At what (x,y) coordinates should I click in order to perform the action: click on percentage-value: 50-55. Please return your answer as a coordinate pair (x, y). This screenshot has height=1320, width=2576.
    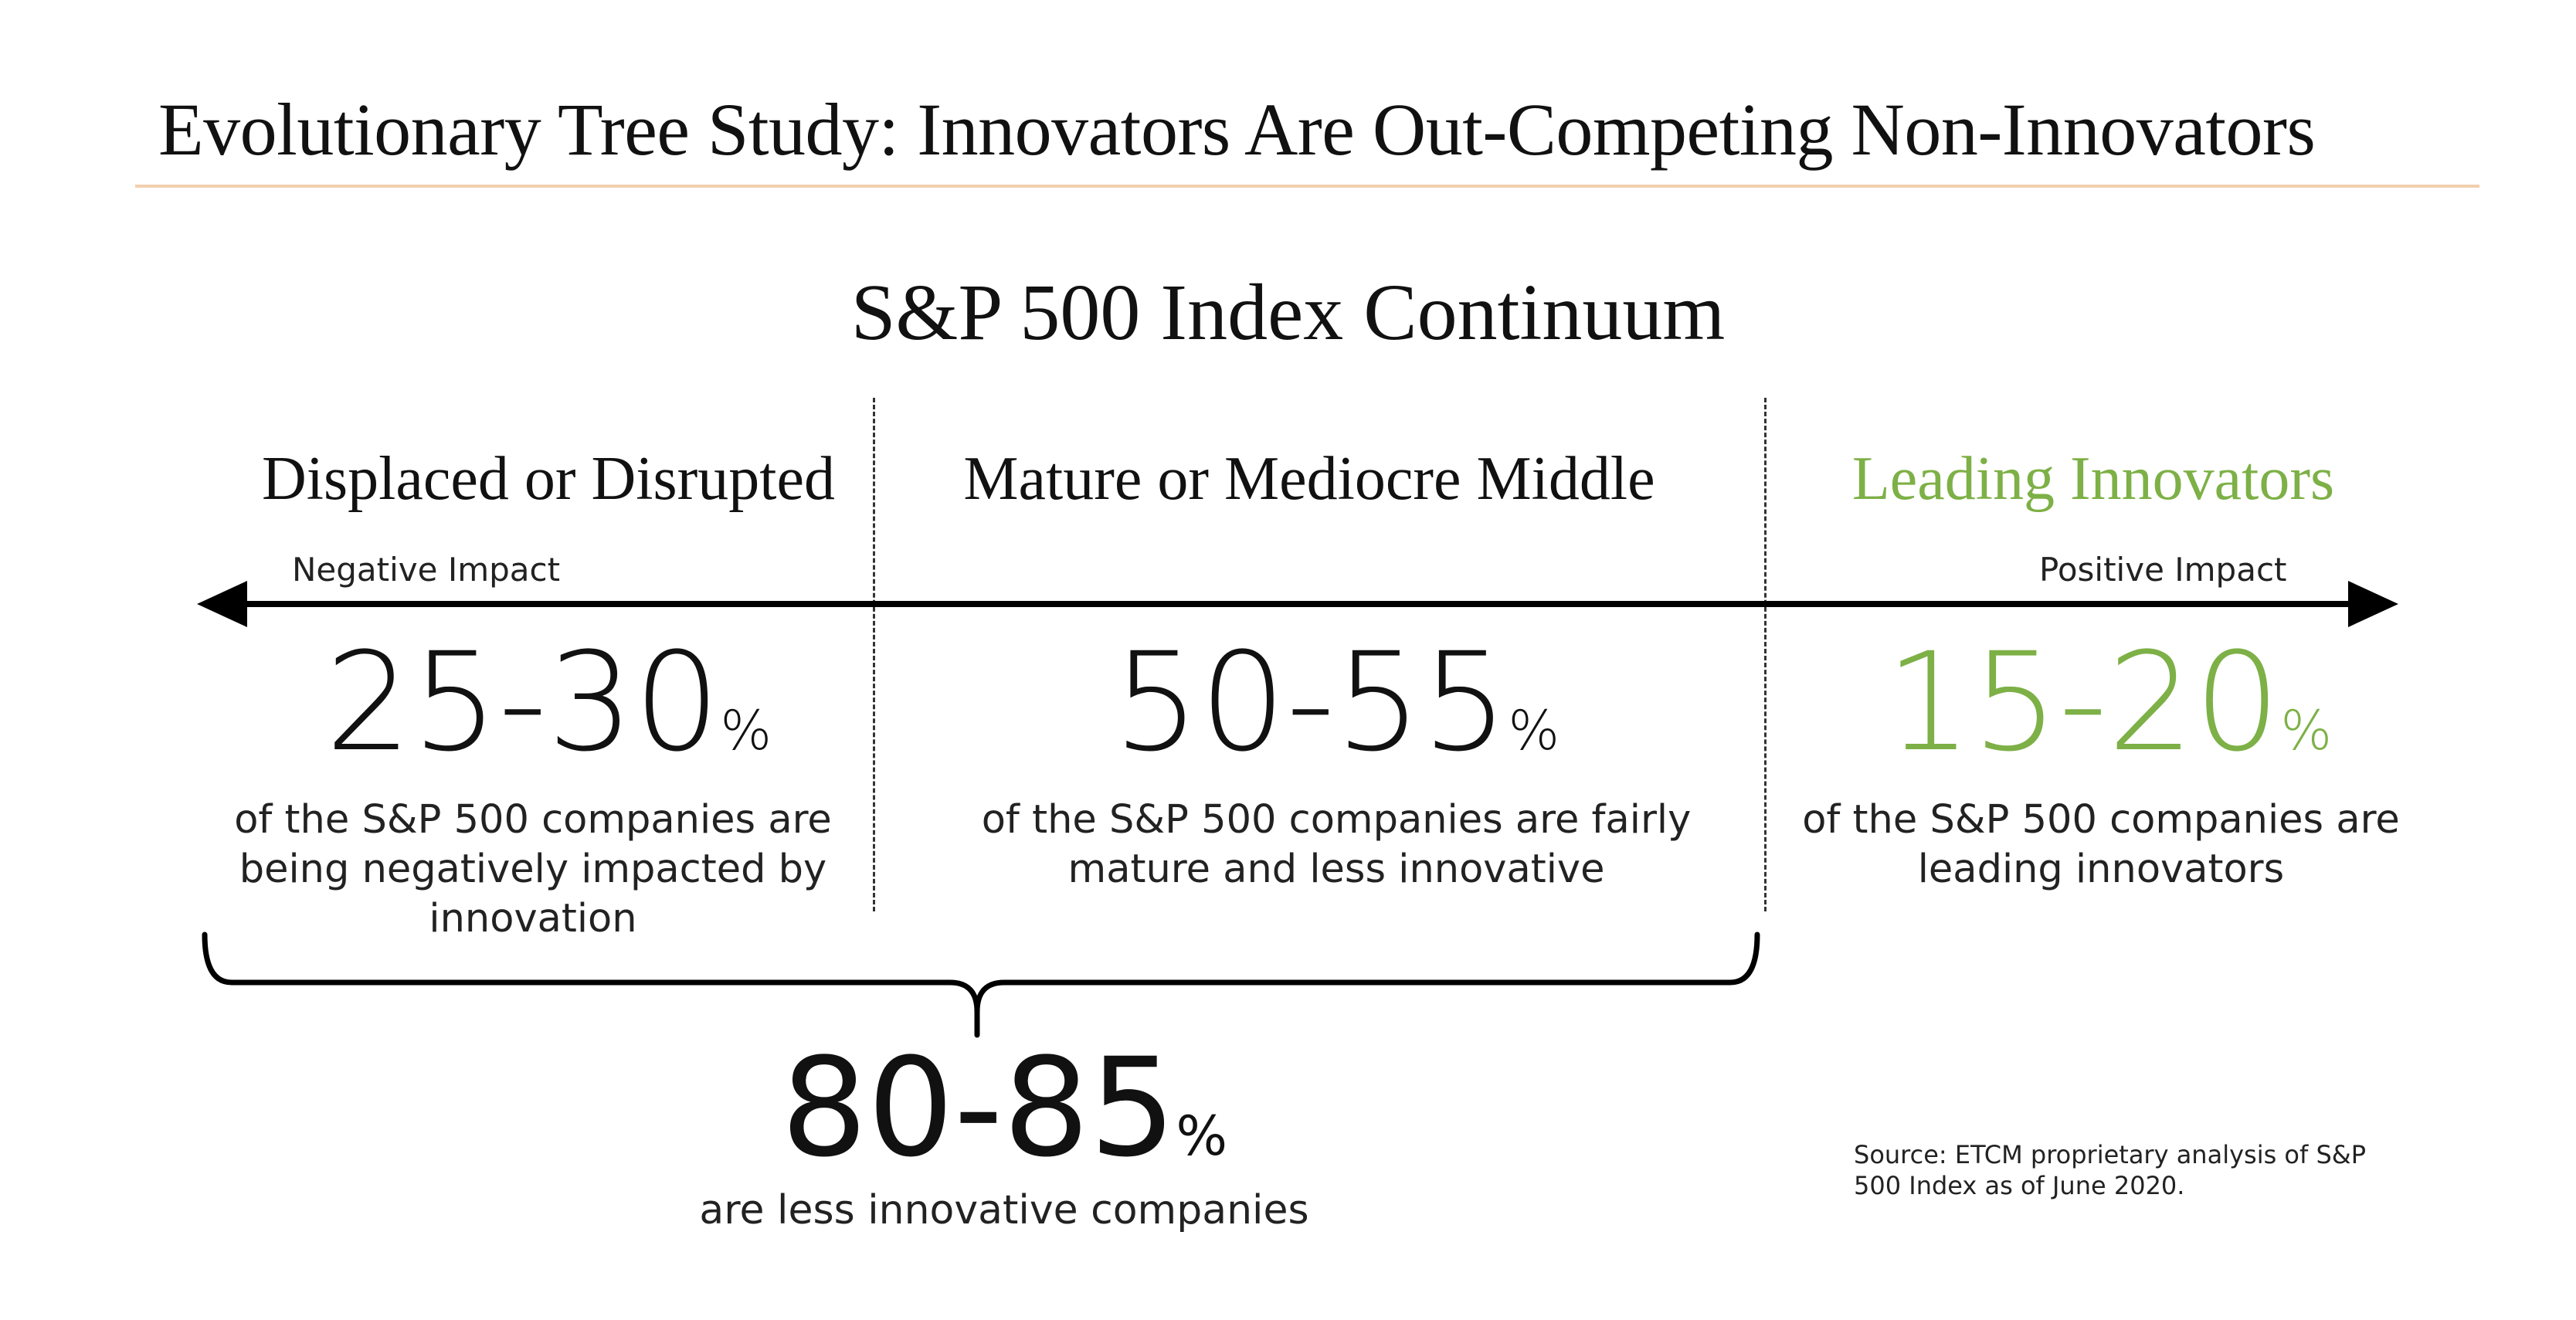
    Looking at the image, I should click on (1311, 702).